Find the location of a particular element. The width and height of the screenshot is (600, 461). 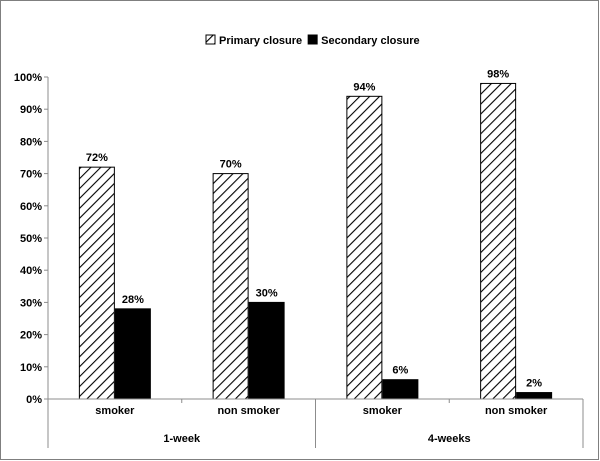

bar-value-label: 30% is located at coordinates (267, 293).